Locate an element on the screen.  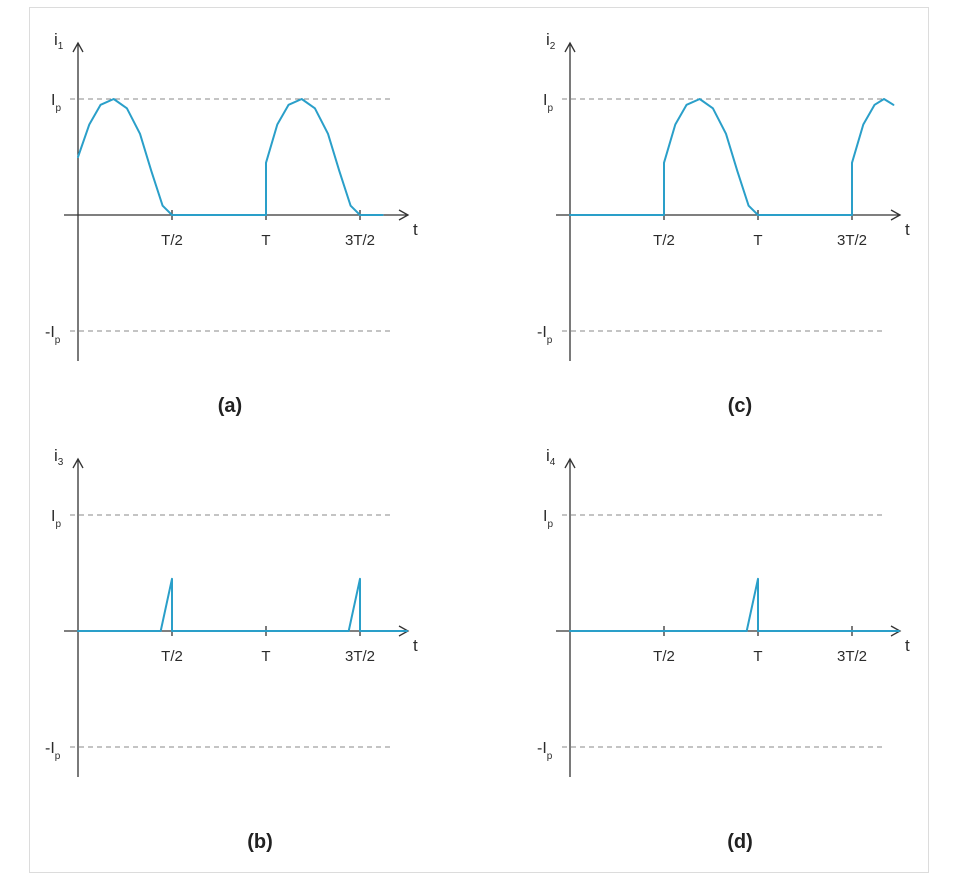
panel-caption: (b) is located at coordinates (260, 842).